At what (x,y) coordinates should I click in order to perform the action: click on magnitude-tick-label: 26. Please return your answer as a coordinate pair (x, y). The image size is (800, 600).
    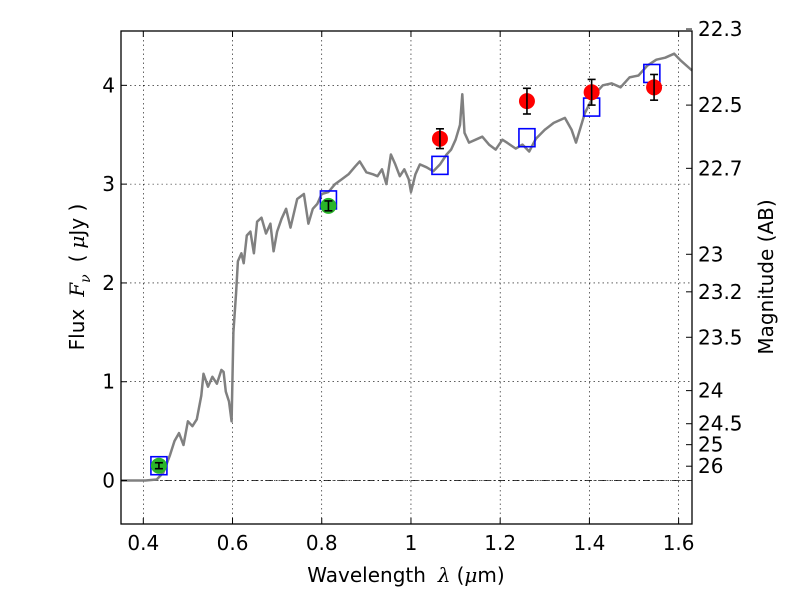
    Looking at the image, I should click on (710, 466).